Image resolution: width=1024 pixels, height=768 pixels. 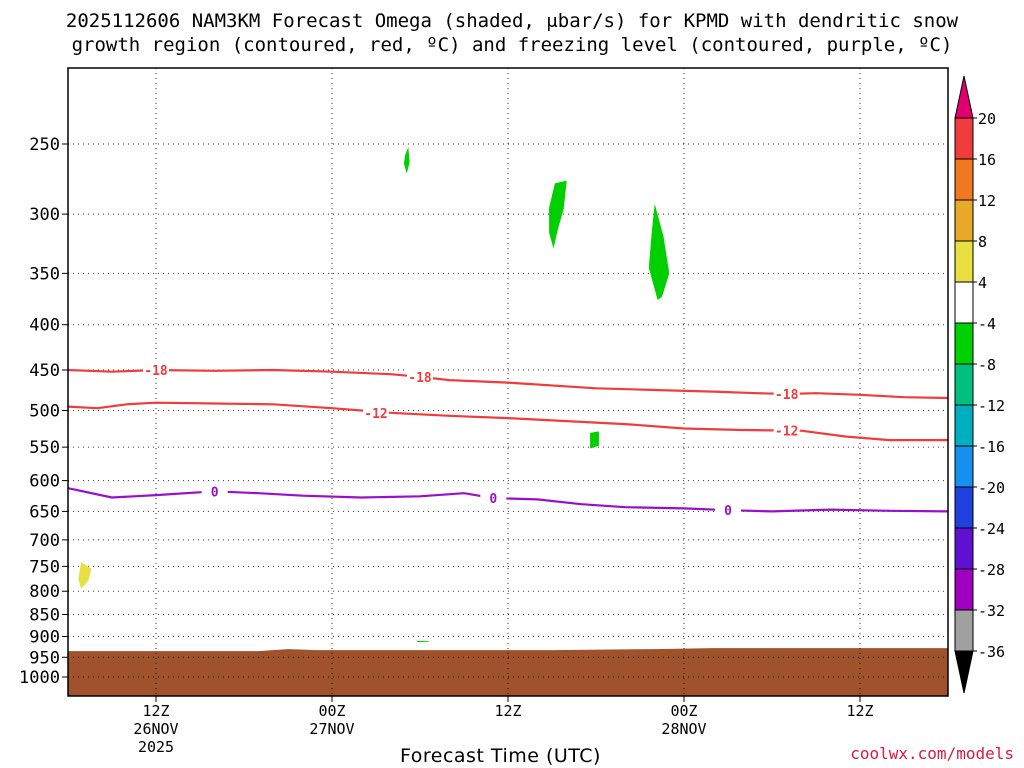 I want to click on y-tick-label: 950, so click(x=44, y=658).